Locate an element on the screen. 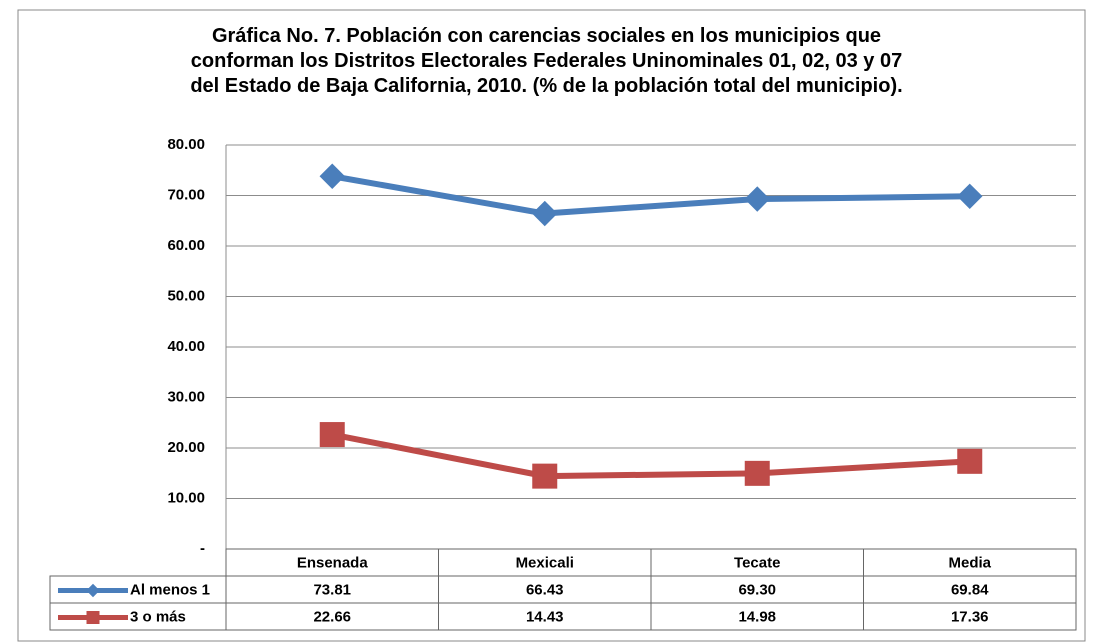 The height and width of the screenshot is (643, 1093). x-tick-label: Ensenada is located at coordinates (333, 562).